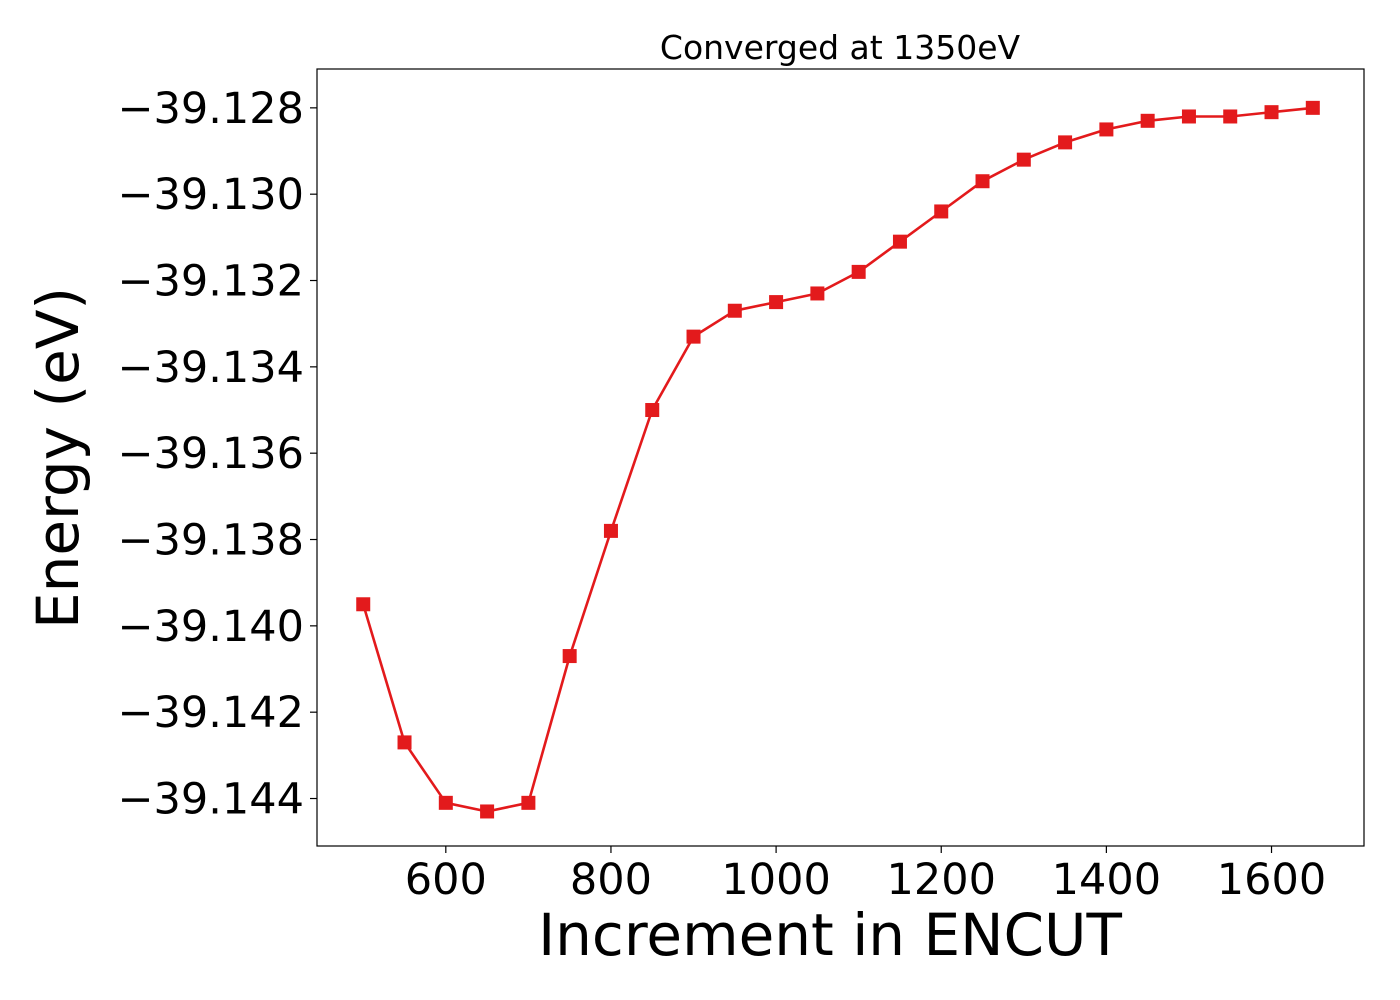 Image resolution: width=1400 pixels, height=1000 pixels. What do you see at coordinates (865, 875) in the screenshot?
I see `x-axis: 600 800 1000 1200 1400 1600` at bounding box center [865, 875].